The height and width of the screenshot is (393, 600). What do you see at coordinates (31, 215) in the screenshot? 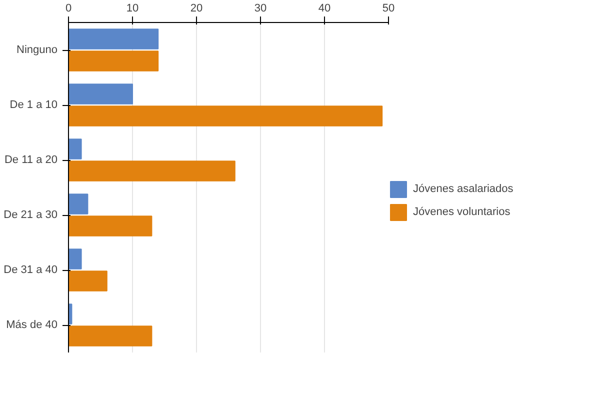
I see `y-tick-label: De 21 a 30` at bounding box center [31, 215].